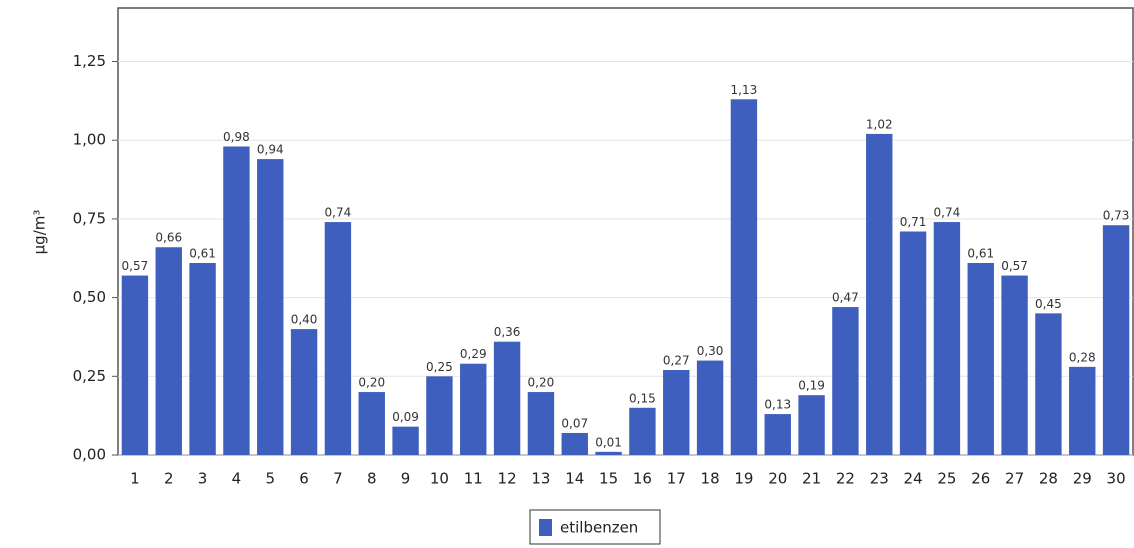 The width and height of the screenshot is (1134, 548). Describe the element at coordinates (710, 351) in the screenshot. I see `value-label: 0,30` at that location.